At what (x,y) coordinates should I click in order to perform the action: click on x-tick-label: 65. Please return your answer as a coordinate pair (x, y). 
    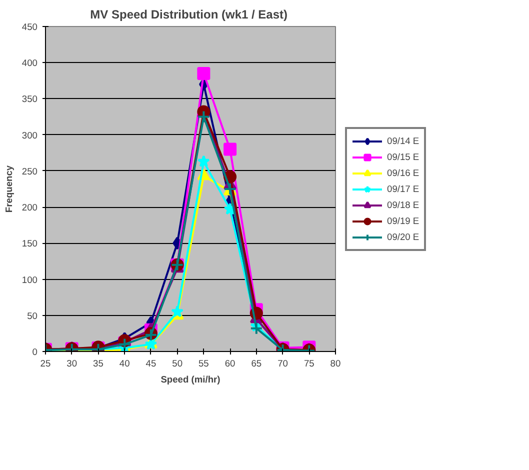
    Looking at the image, I should click on (256, 363).